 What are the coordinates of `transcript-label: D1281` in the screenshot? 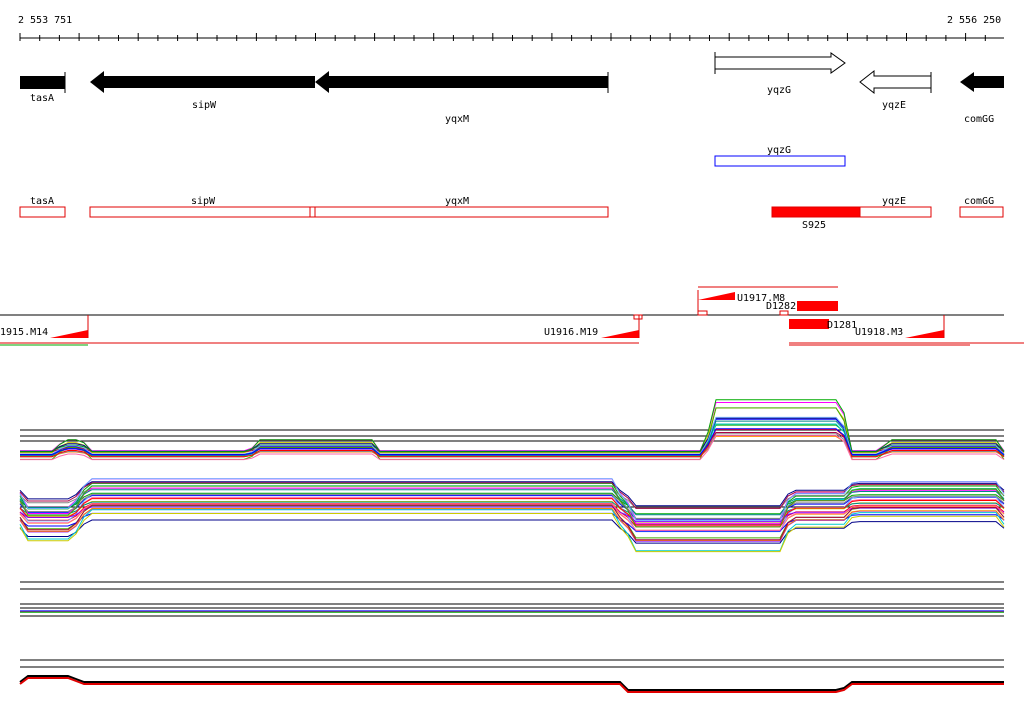 It's located at (842, 325).